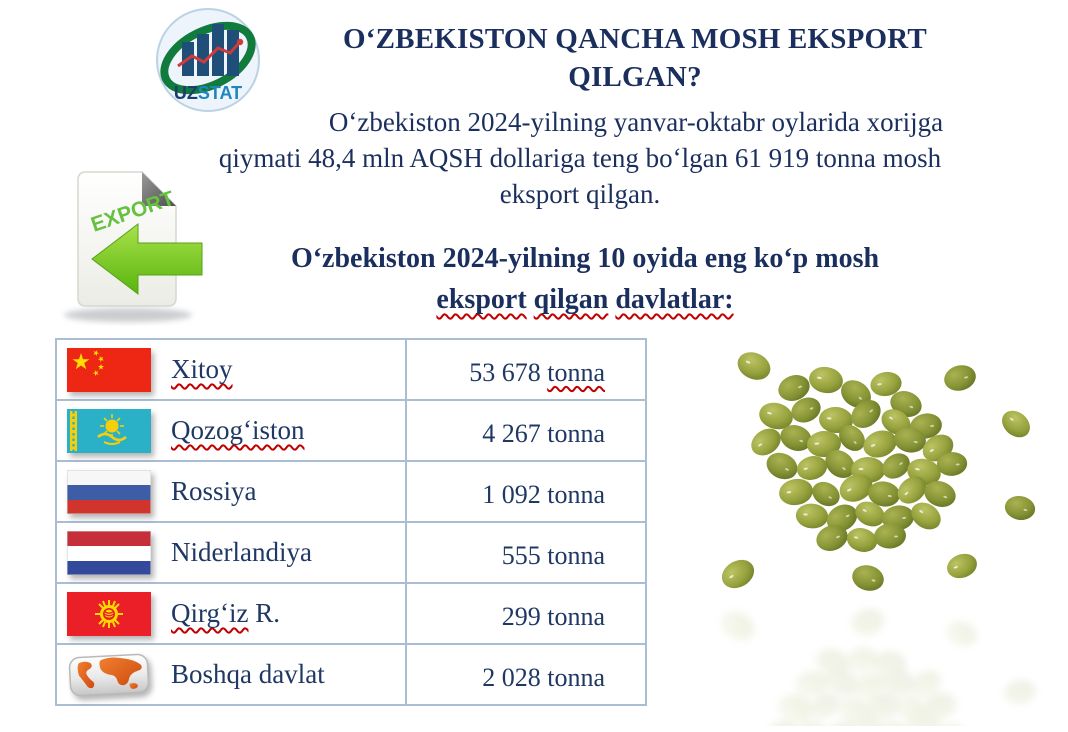  What do you see at coordinates (635, 77) in the screenshot?
I see `title-line2: QILGAN?` at bounding box center [635, 77].